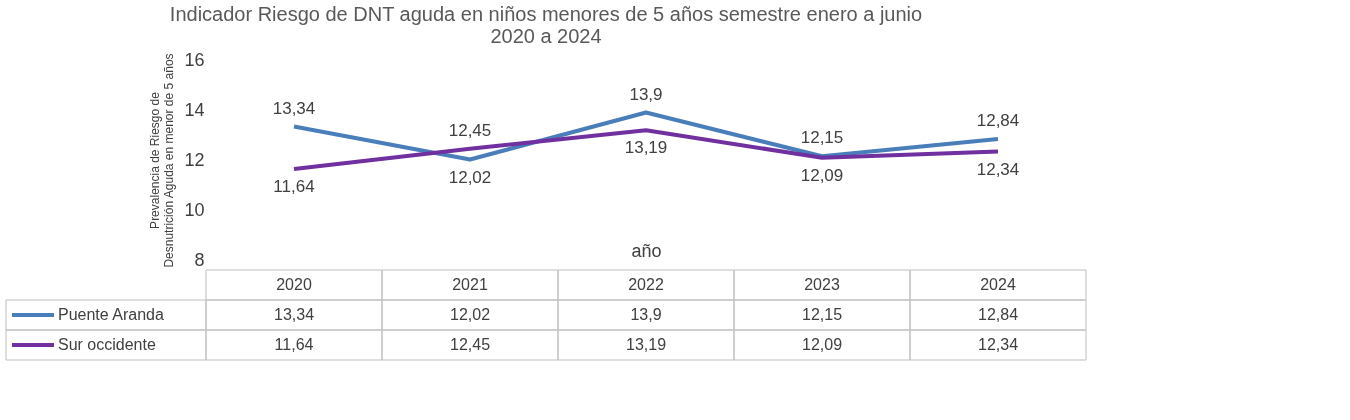 The height and width of the screenshot is (420, 1350). Describe the element at coordinates (294, 108) in the screenshot. I see `text: 13,34` at that location.